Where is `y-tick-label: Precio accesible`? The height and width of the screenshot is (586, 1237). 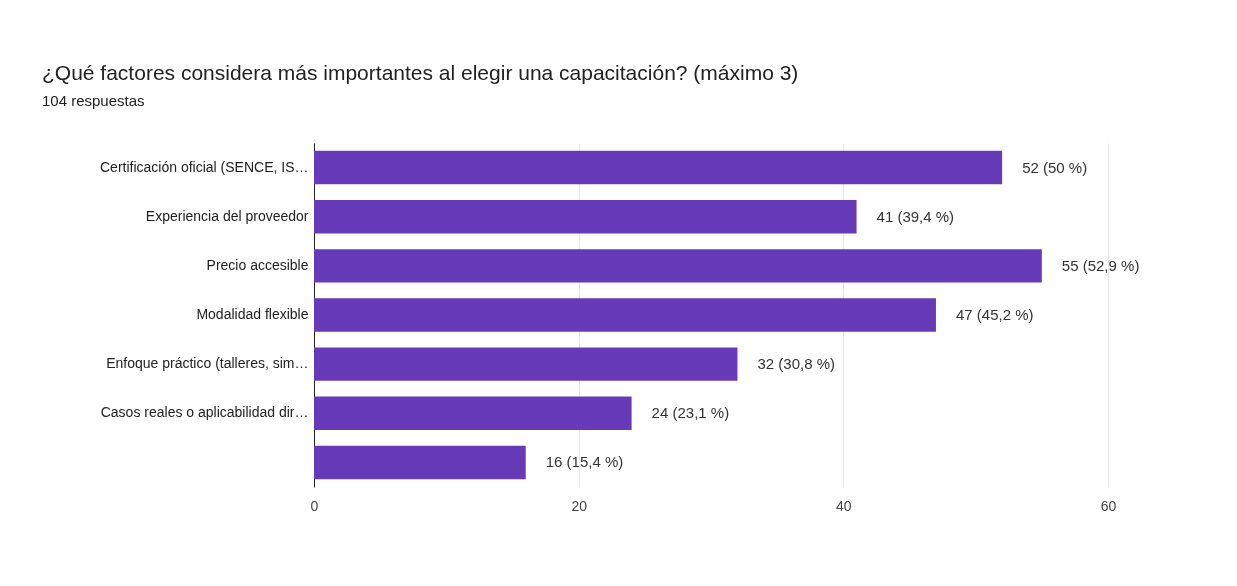
y-tick-label: Precio accesible is located at coordinates (257, 264).